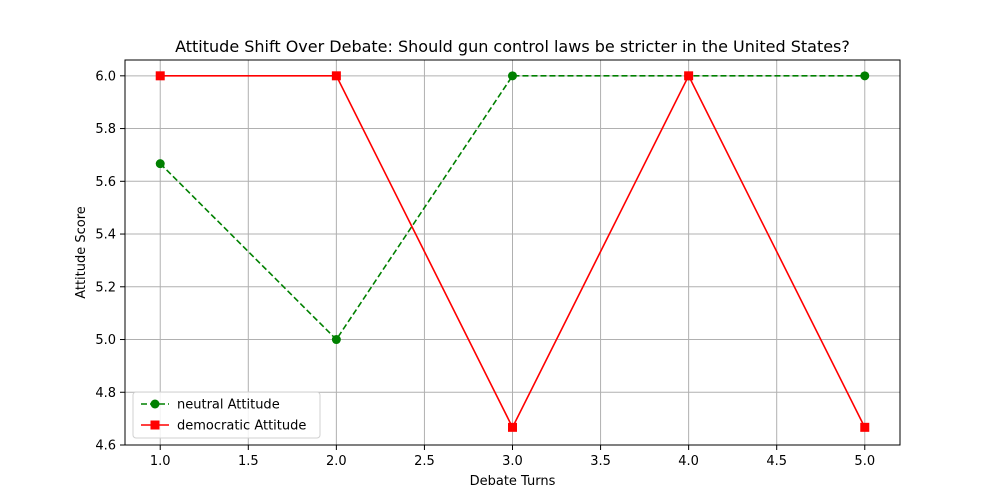 The height and width of the screenshot is (500, 1000). I want to click on y-tick-label: 5.2, so click(105, 287).